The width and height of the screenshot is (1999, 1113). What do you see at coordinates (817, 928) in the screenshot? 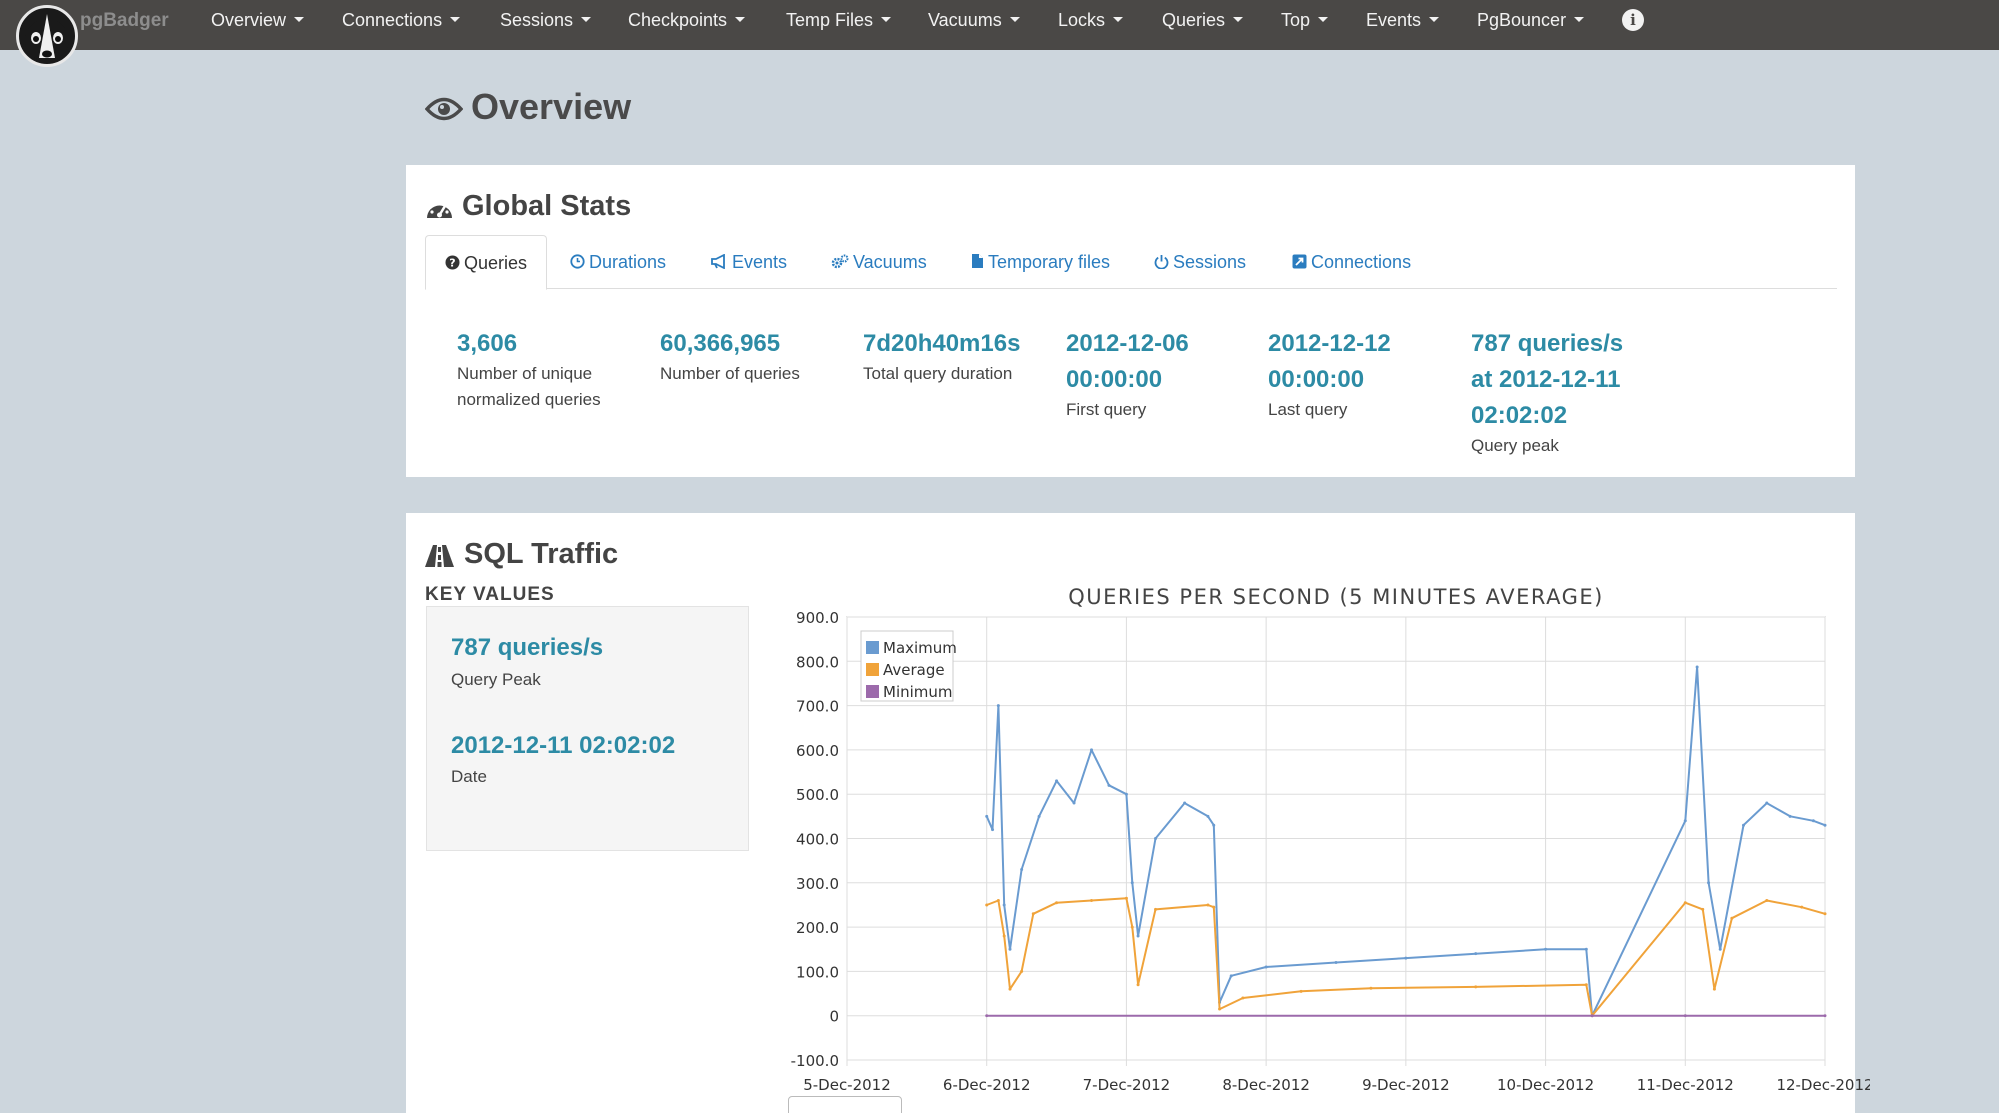
I see `y-tick-label: 200.0` at bounding box center [817, 928].